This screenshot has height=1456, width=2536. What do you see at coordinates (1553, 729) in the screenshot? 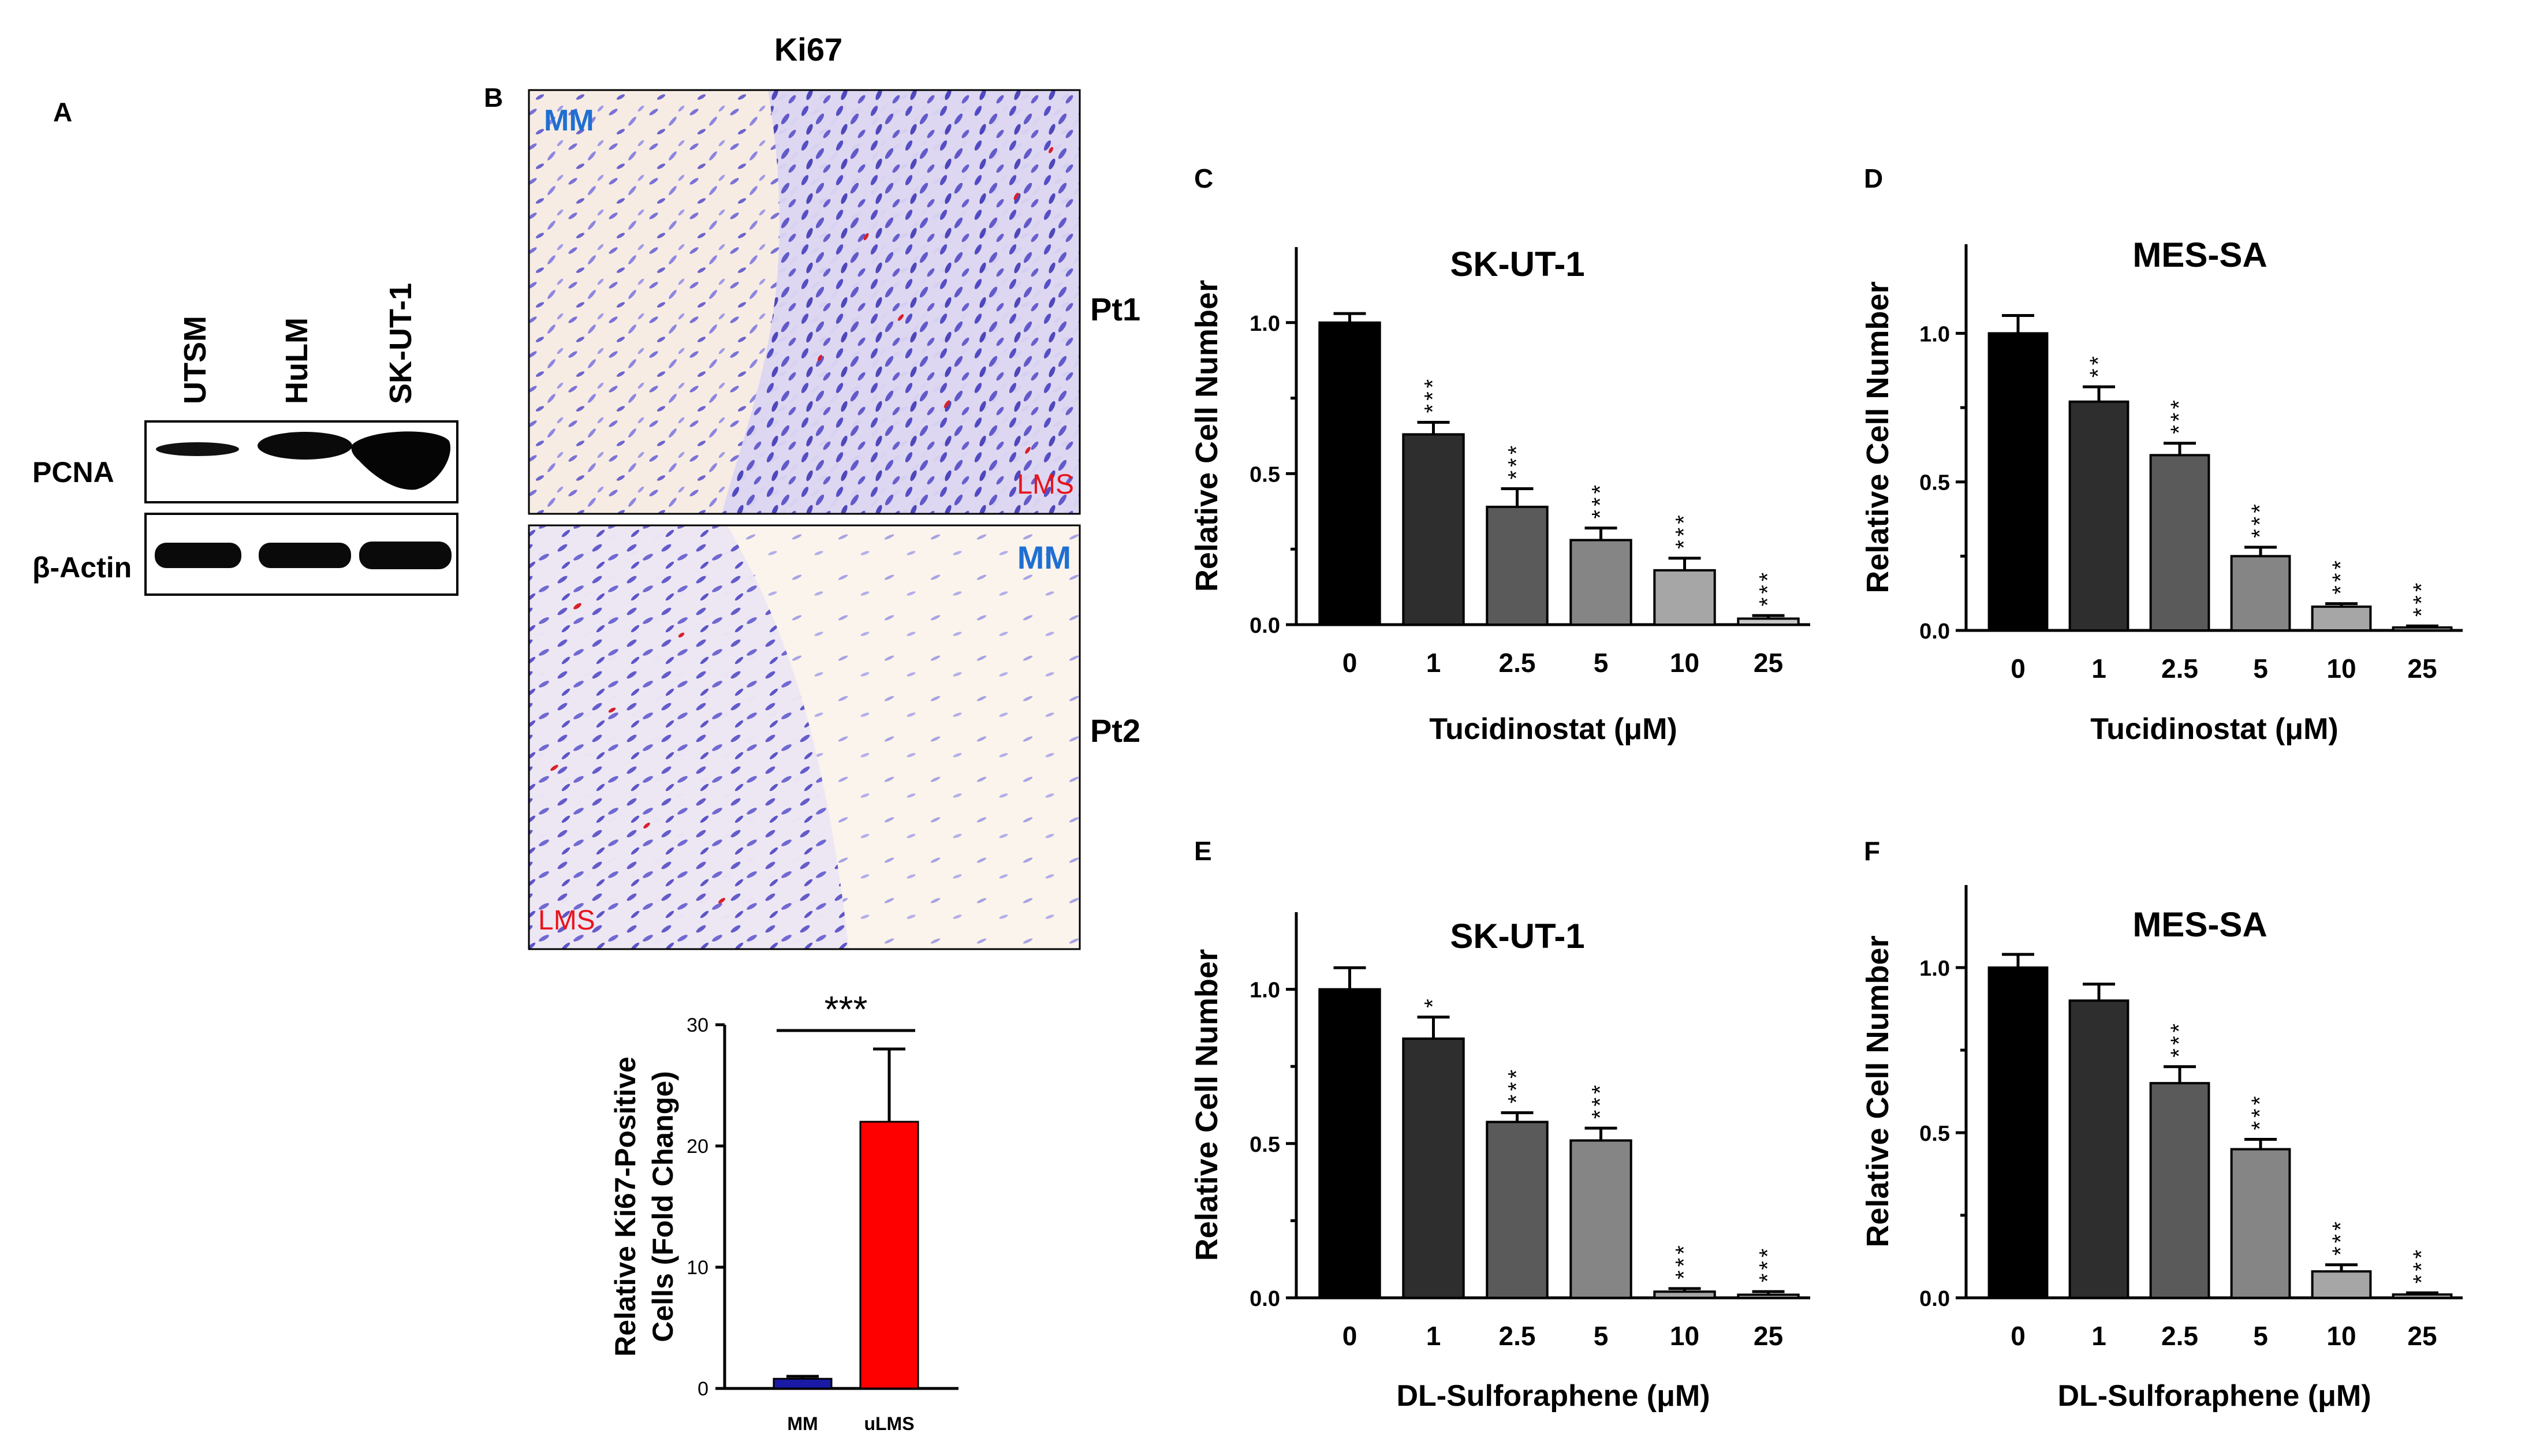
I see `x-axis-label-c: Tucidinostat (μM)` at bounding box center [1553, 729].